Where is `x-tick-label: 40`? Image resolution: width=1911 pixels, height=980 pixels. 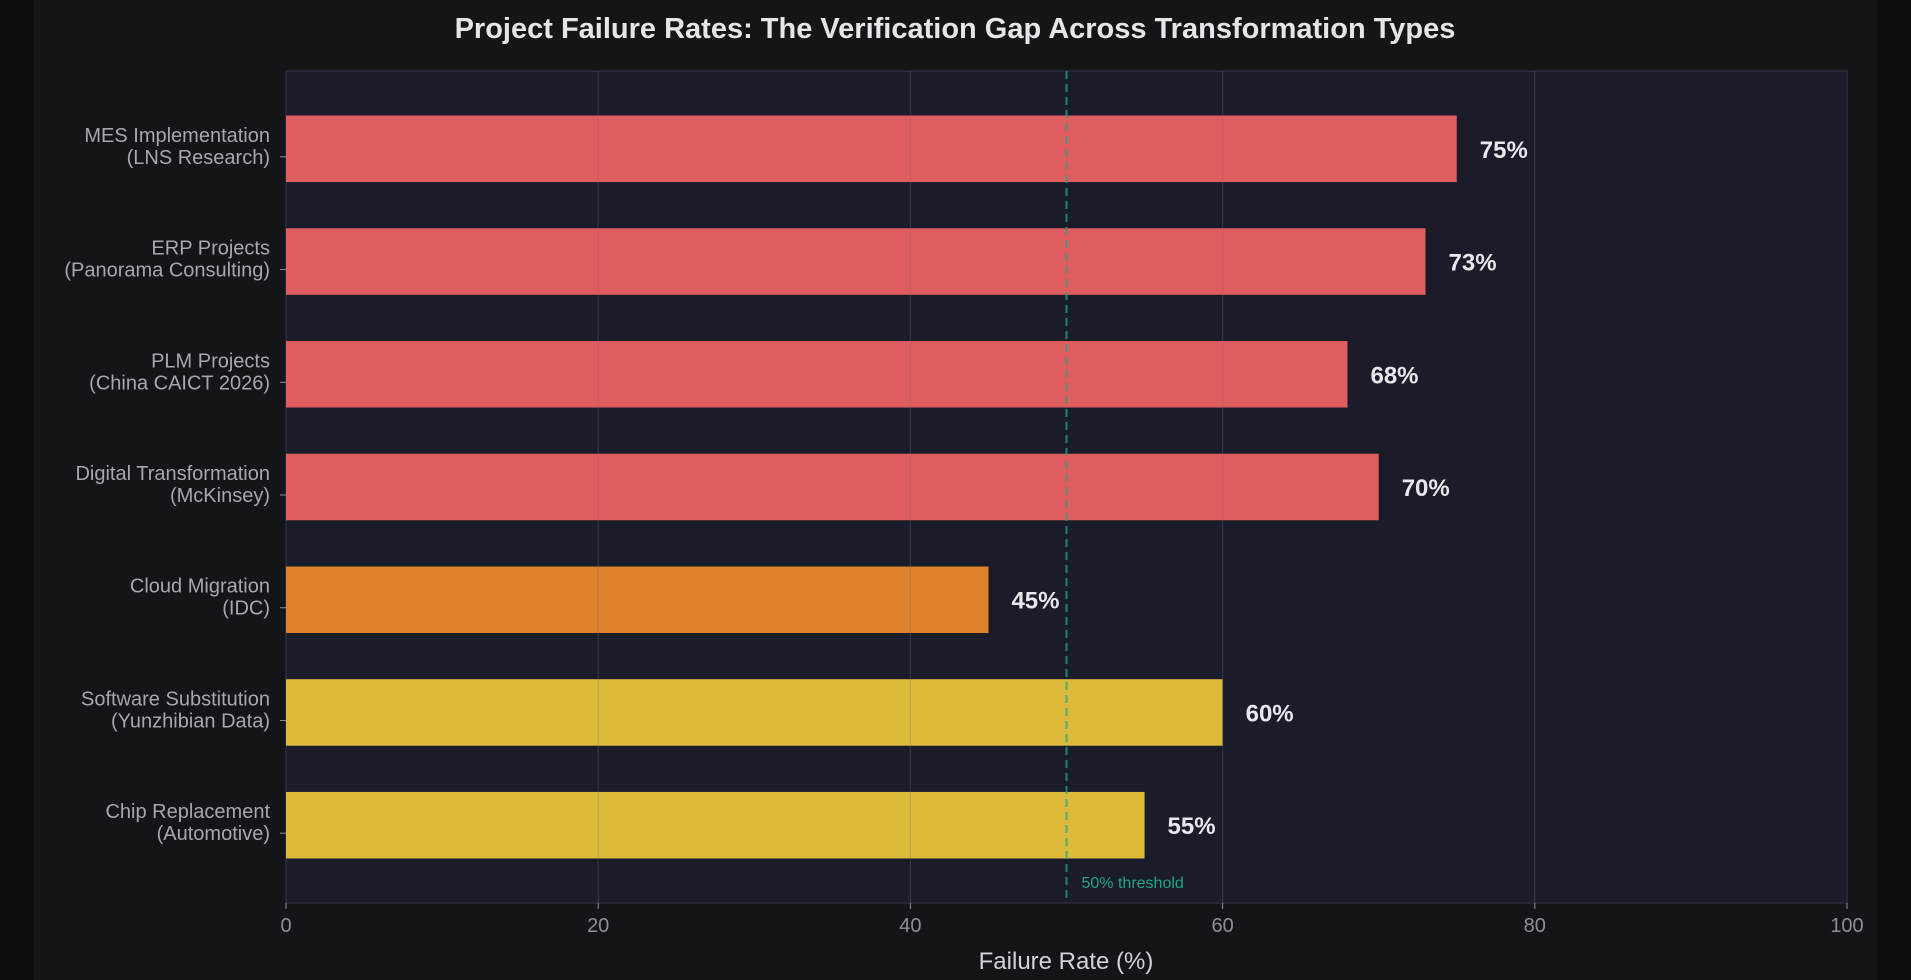
x-tick-label: 40 is located at coordinates (910, 926).